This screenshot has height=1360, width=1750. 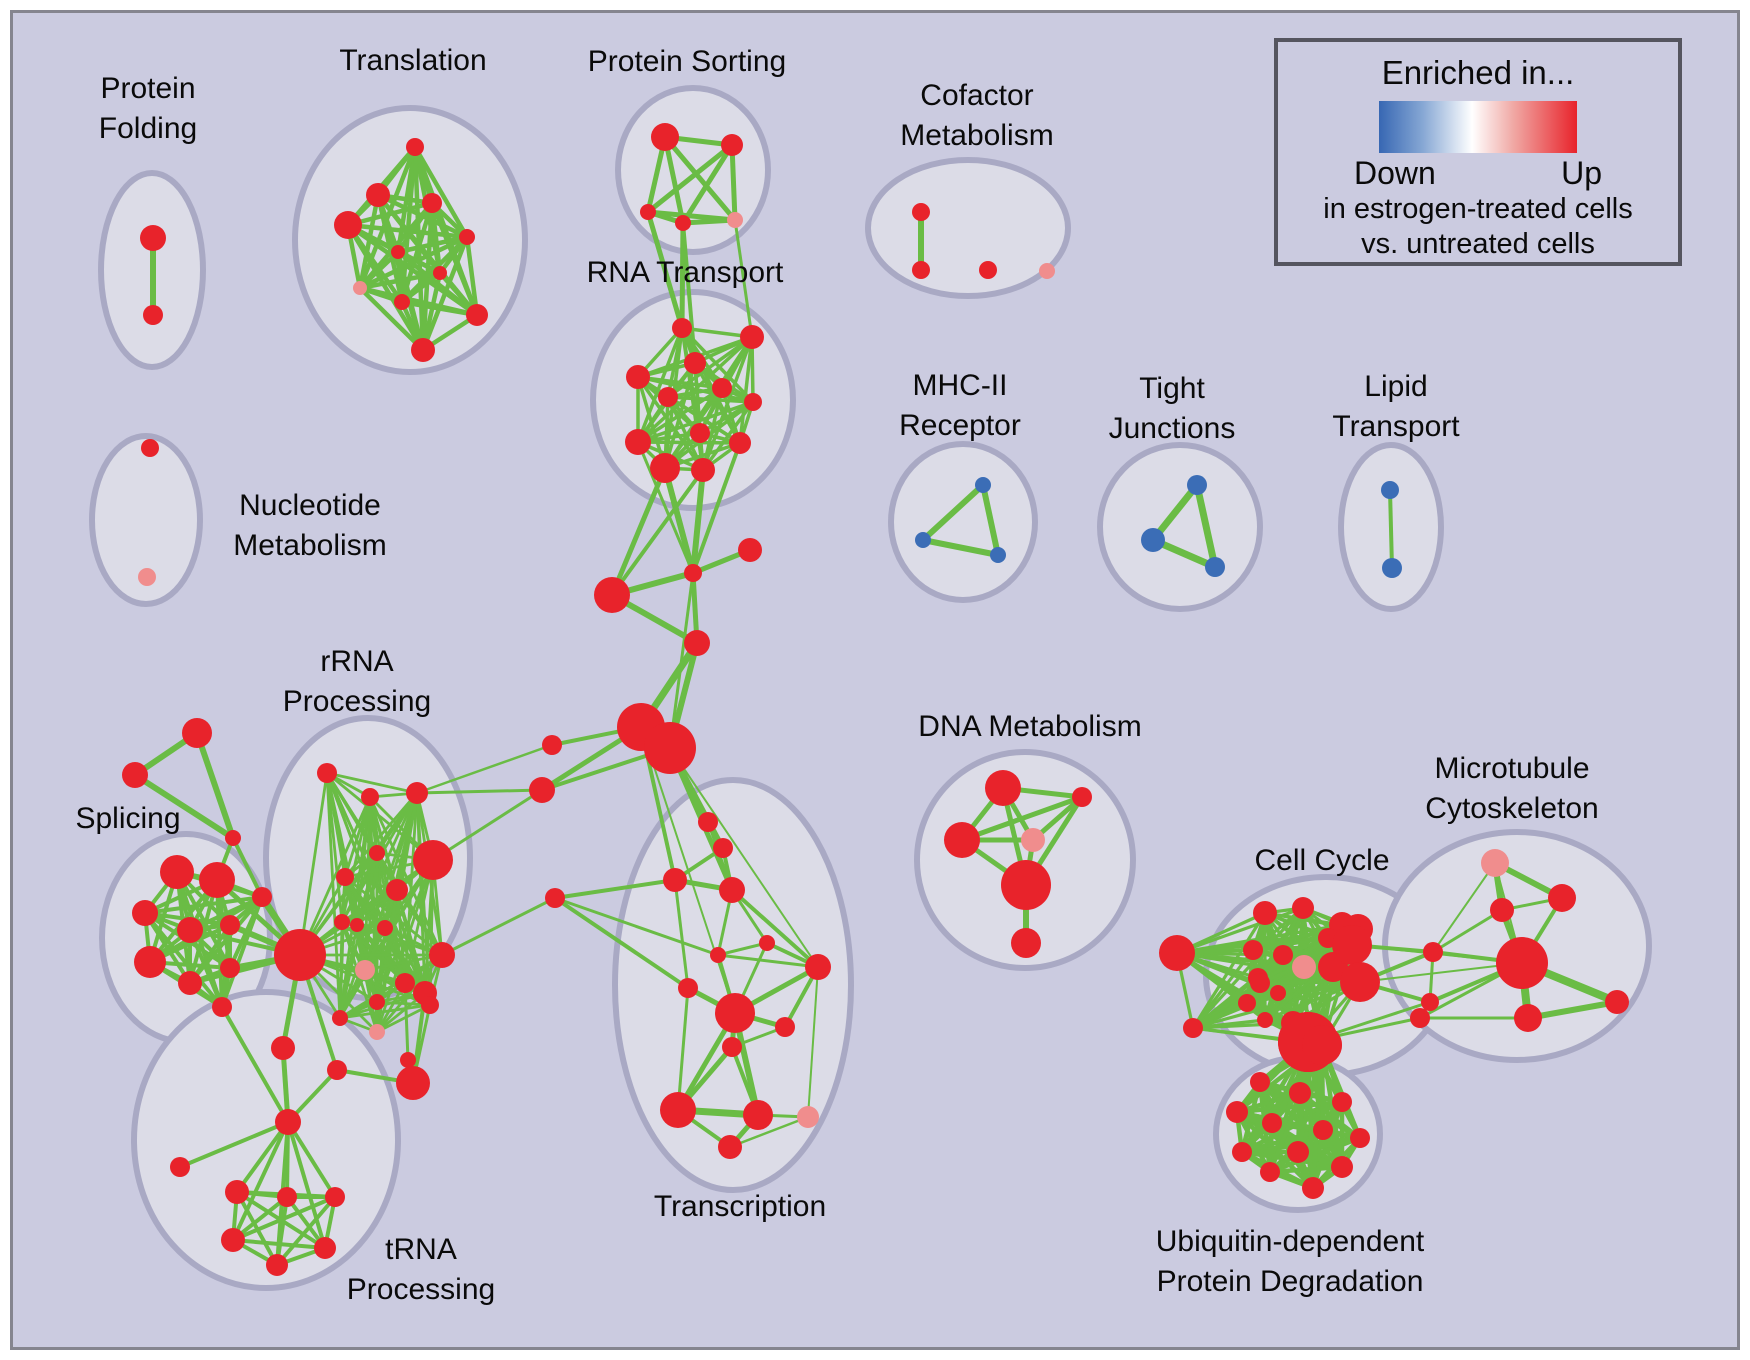 I want to click on cluster-label-ubiquitin-degradation: Protein Degradation, so click(x=1290, y=1281).